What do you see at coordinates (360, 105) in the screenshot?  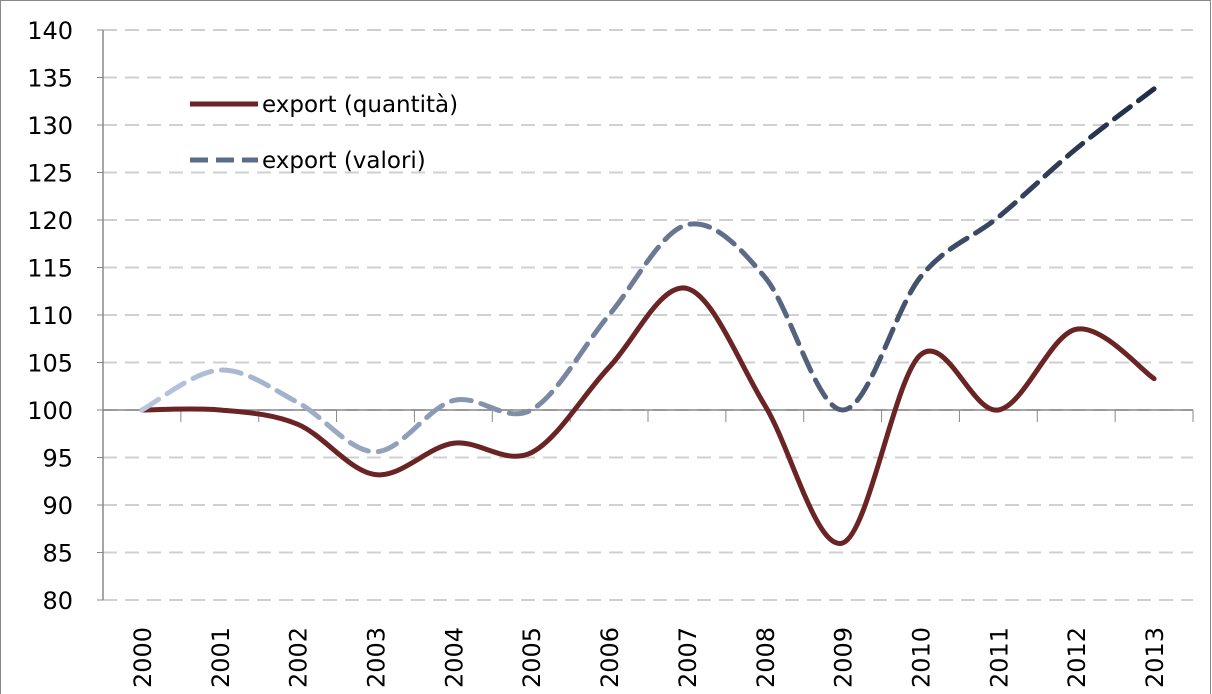 I see `legend-label: export (quantità)` at bounding box center [360, 105].